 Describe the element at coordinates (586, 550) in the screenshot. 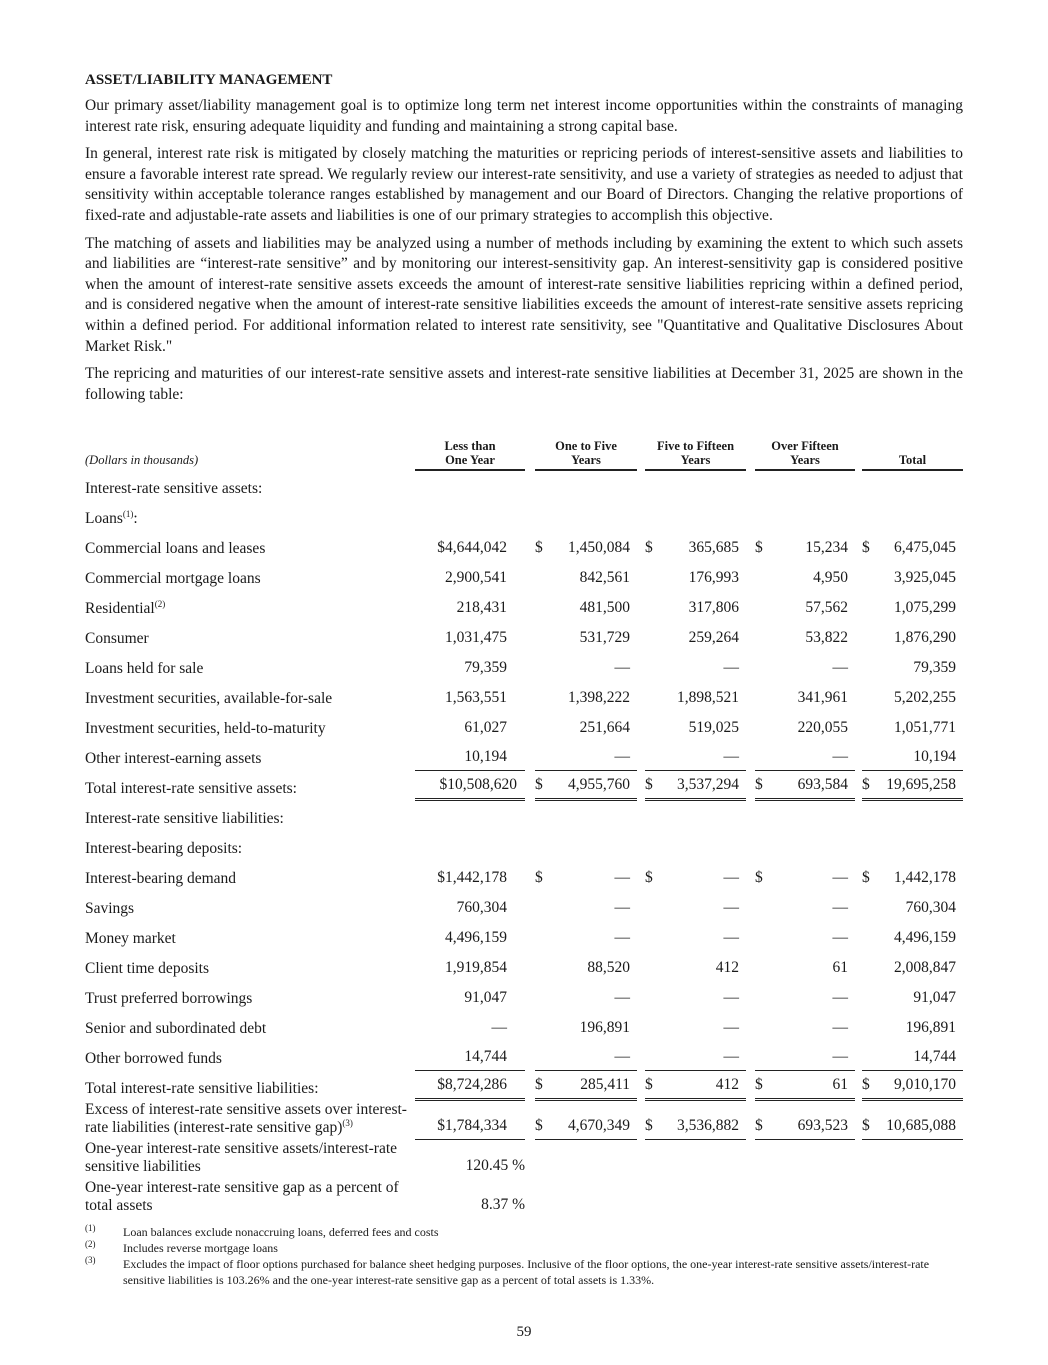

I see `value-cell: $1,450,084` at that location.